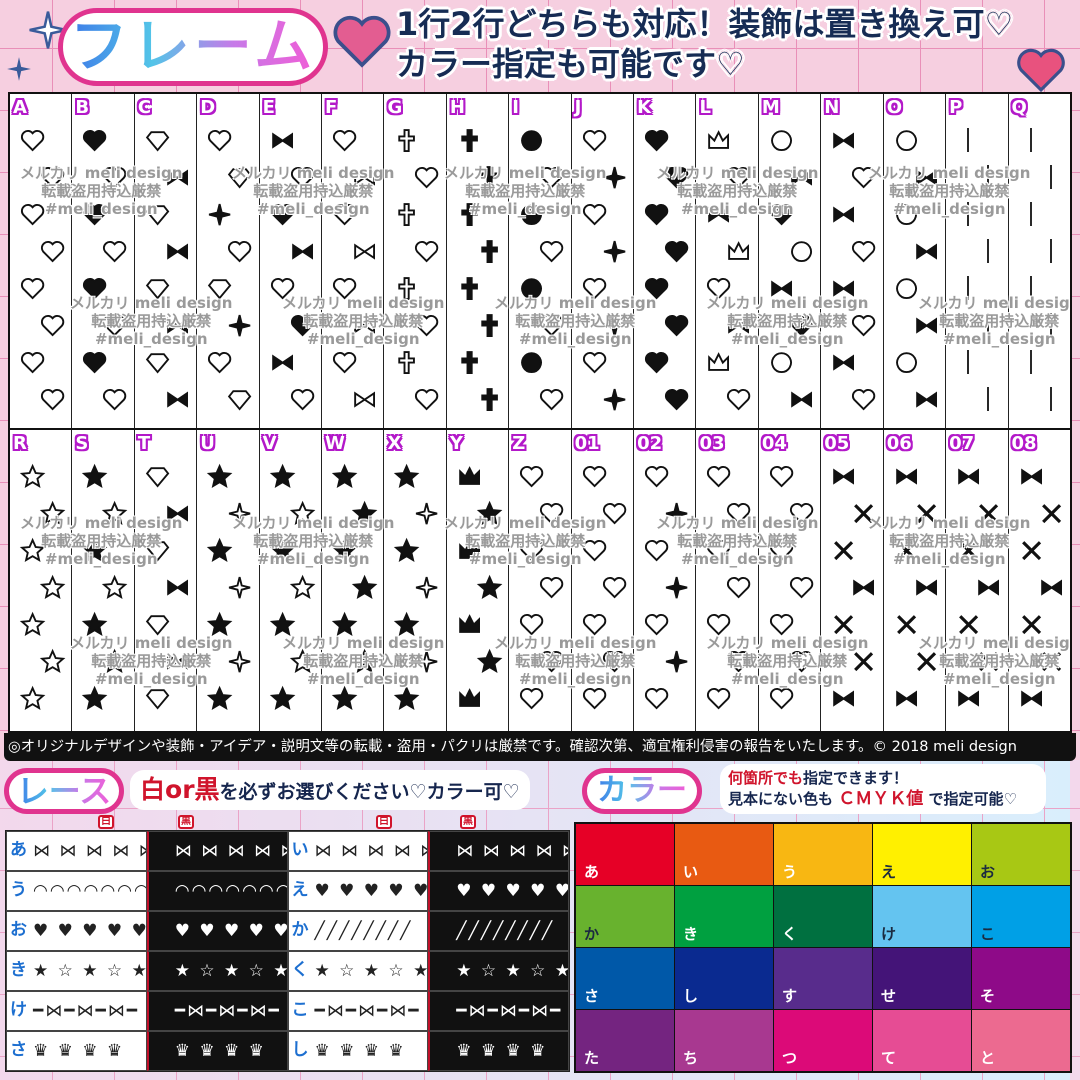  What do you see at coordinates (1039, 261) in the screenshot?
I see `frame-option-q: Q` at bounding box center [1039, 261].